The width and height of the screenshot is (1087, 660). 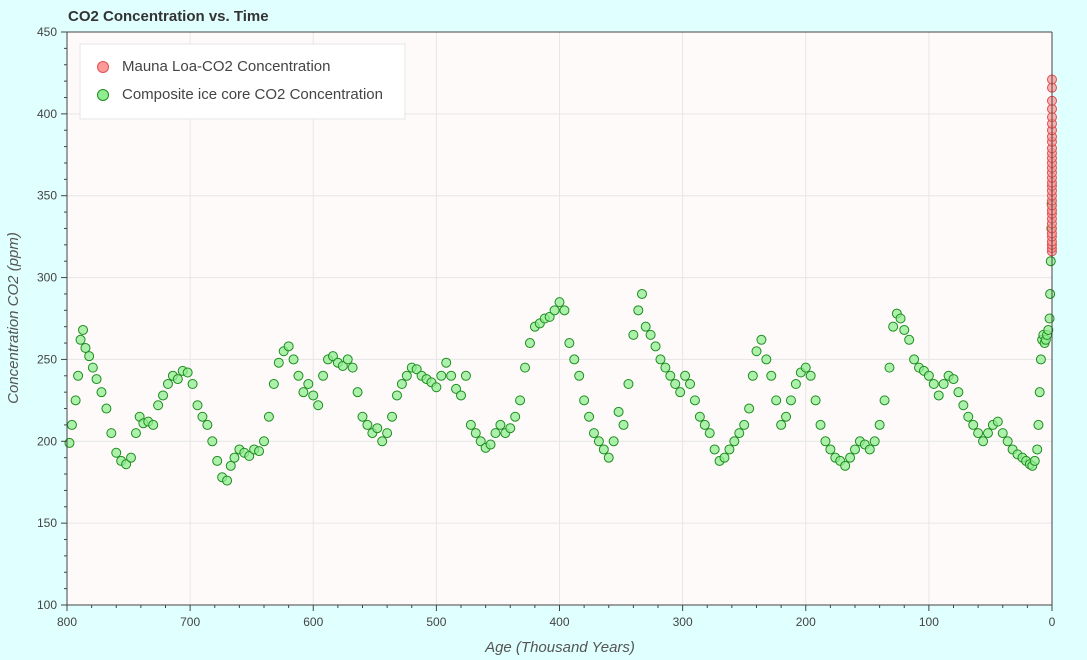 What do you see at coordinates (1052, 622) in the screenshot?
I see `x-tick-label: 0` at bounding box center [1052, 622].